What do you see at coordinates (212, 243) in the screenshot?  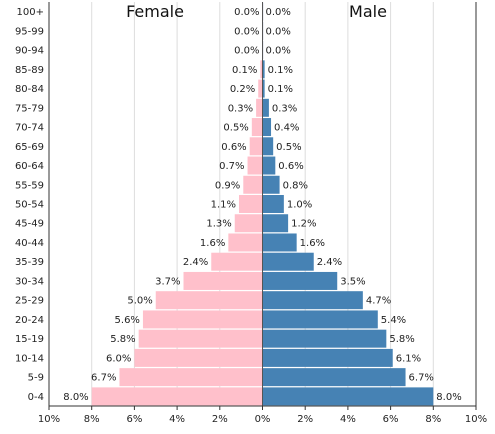 I see `female-value-label: 1.6%` at bounding box center [212, 243].